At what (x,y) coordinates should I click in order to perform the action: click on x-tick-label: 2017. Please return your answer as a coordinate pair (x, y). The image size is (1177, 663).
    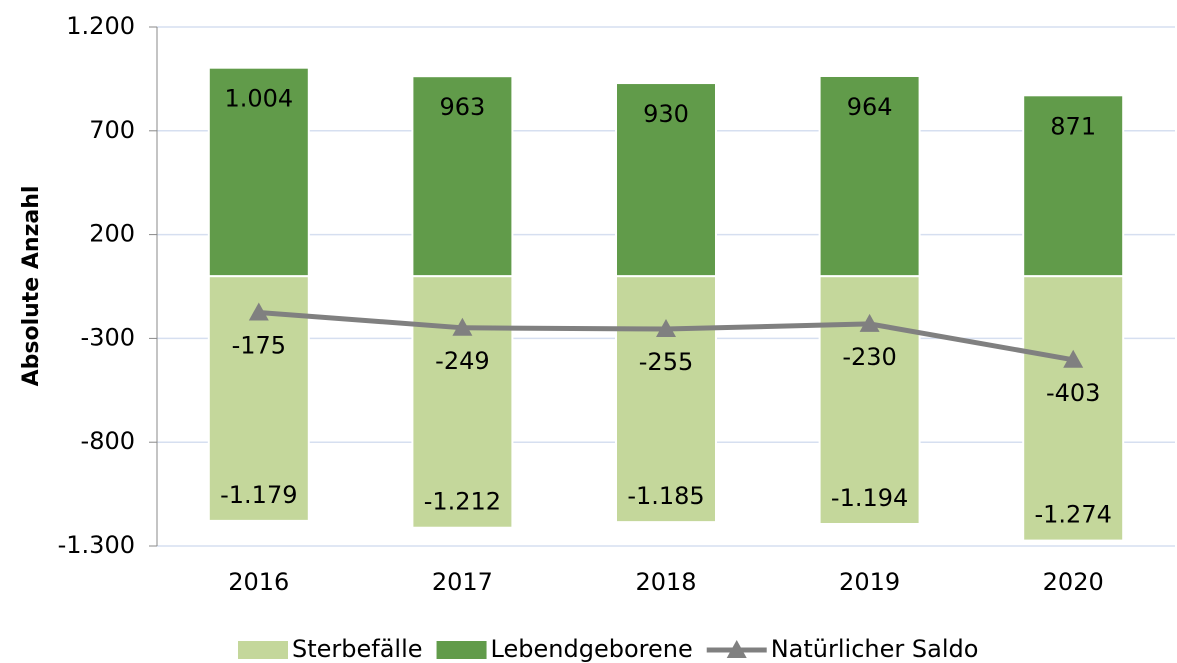
    Looking at the image, I should click on (462, 582).